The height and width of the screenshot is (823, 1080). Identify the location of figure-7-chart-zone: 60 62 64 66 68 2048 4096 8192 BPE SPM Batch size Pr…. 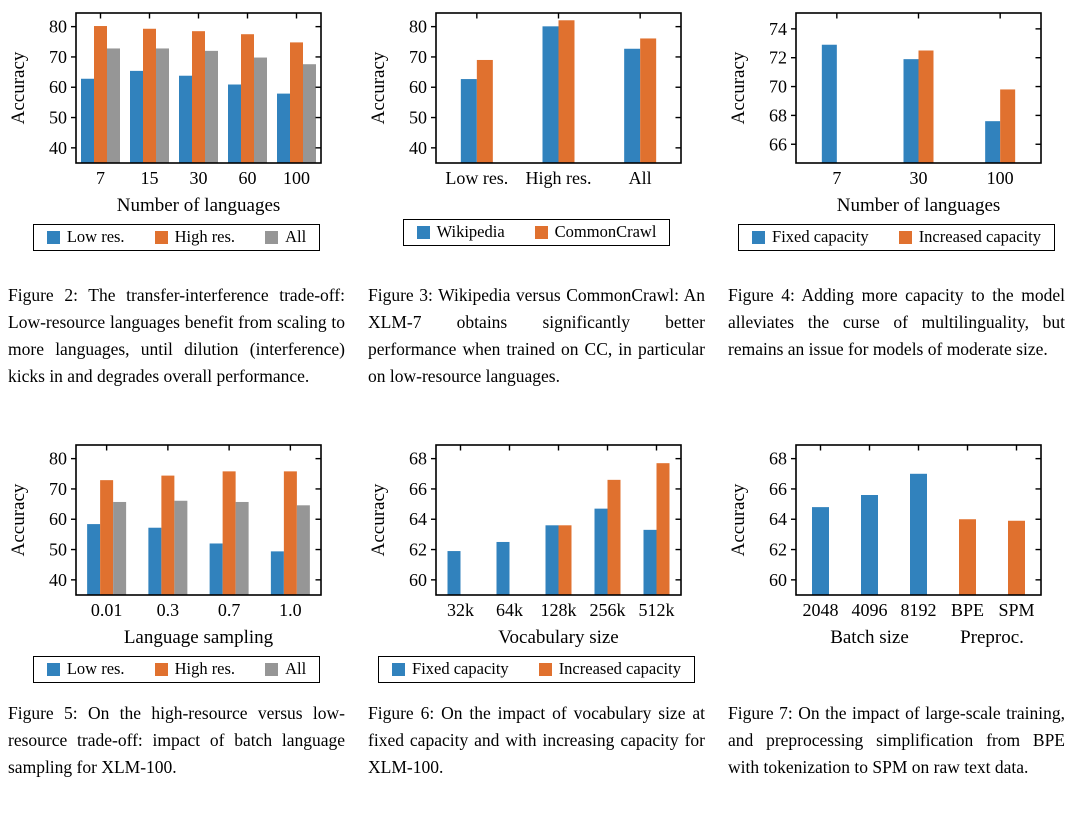
(896, 568).